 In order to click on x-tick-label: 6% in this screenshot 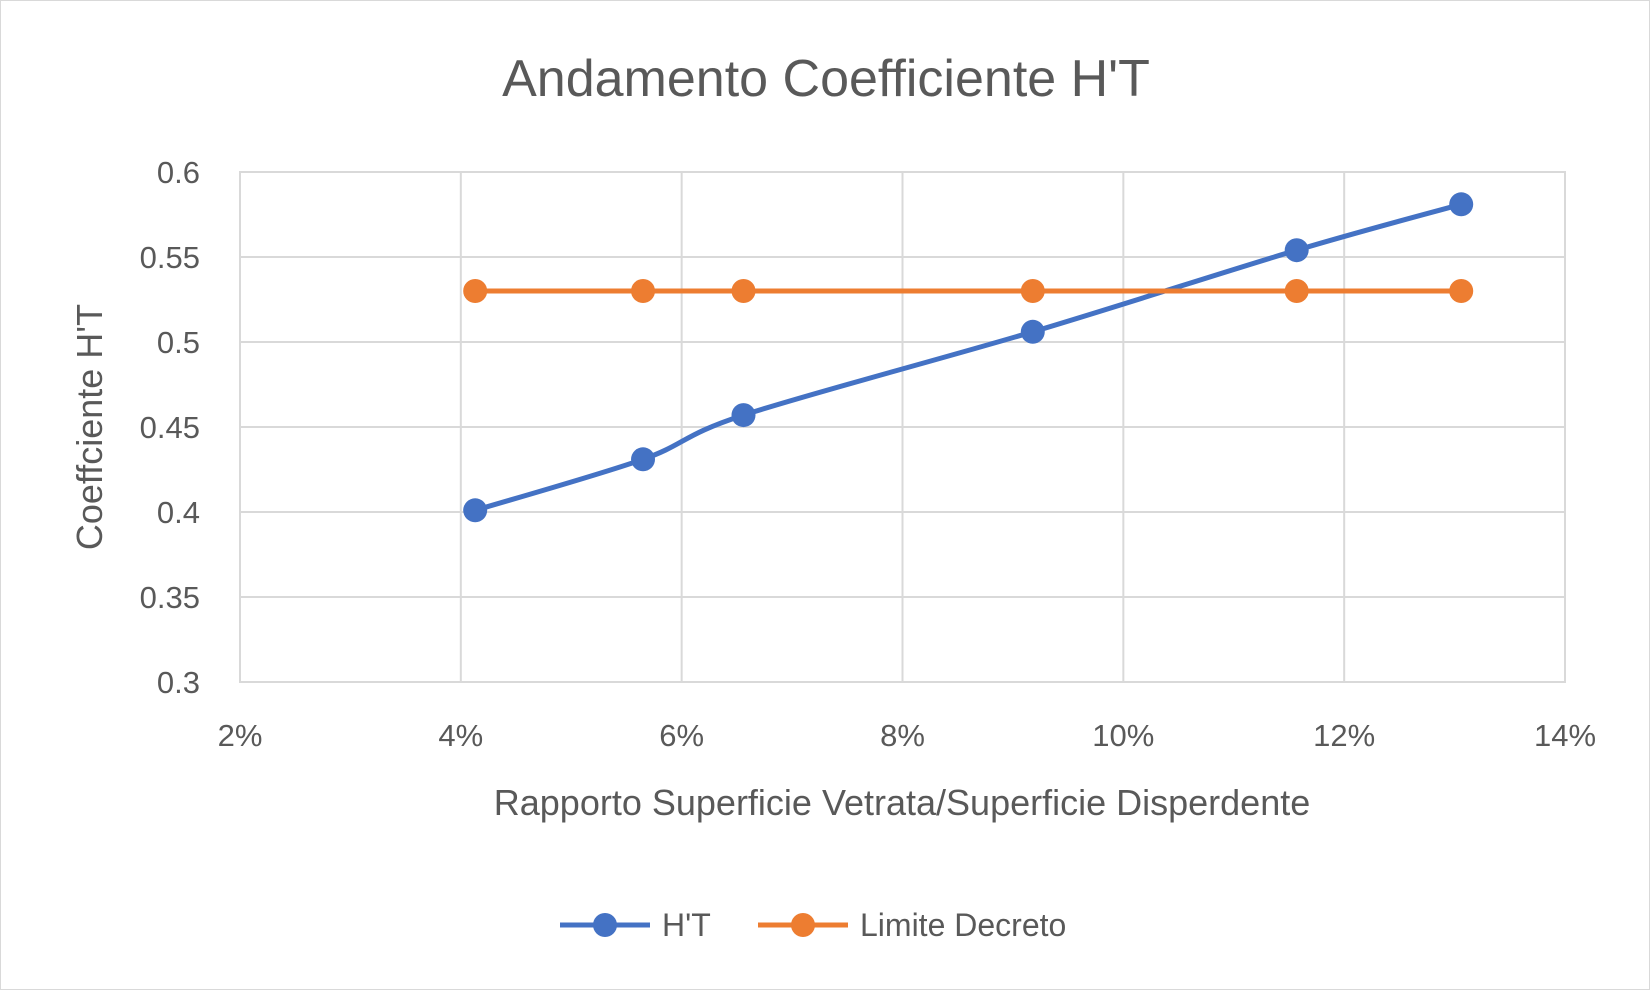, I will do `click(681, 735)`.